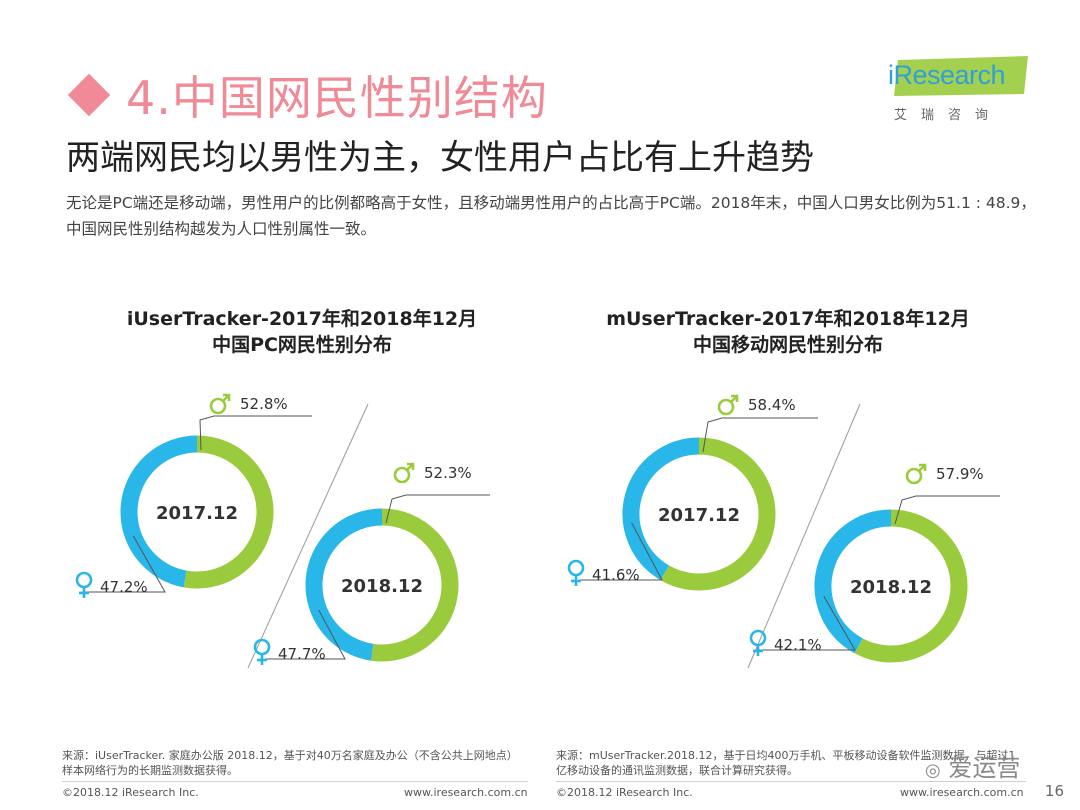 This screenshot has width=1080, height=810. Describe the element at coordinates (437, 509) in the screenshot. I see `chart-0-series-1-male-leader` at that location.